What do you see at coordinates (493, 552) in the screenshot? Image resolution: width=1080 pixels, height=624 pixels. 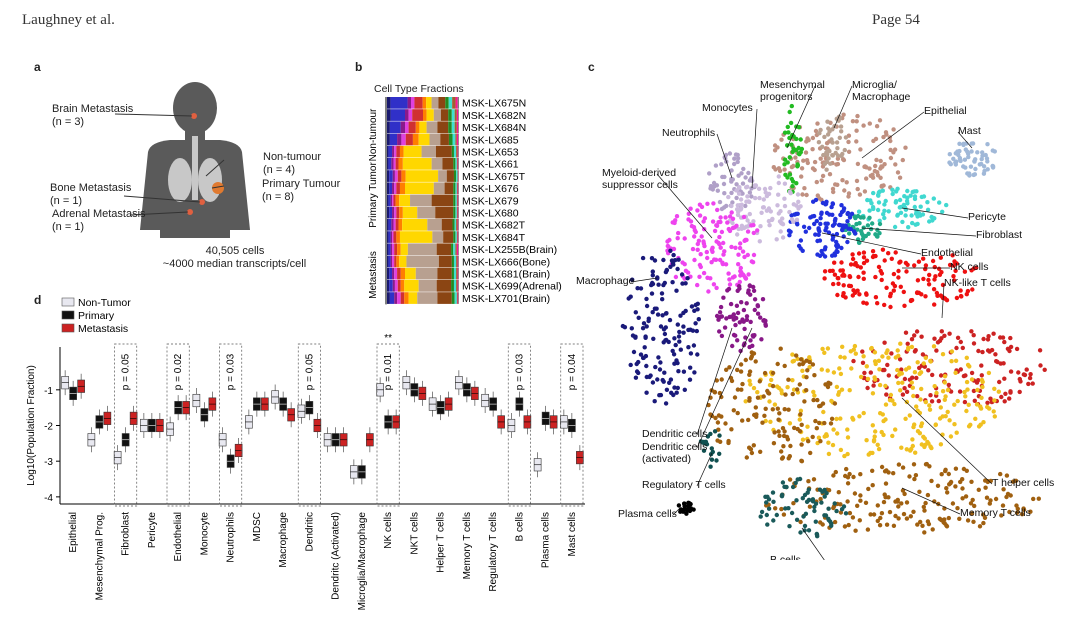 I see `x-tick-label: Regulatory T cells` at bounding box center [493, 552].